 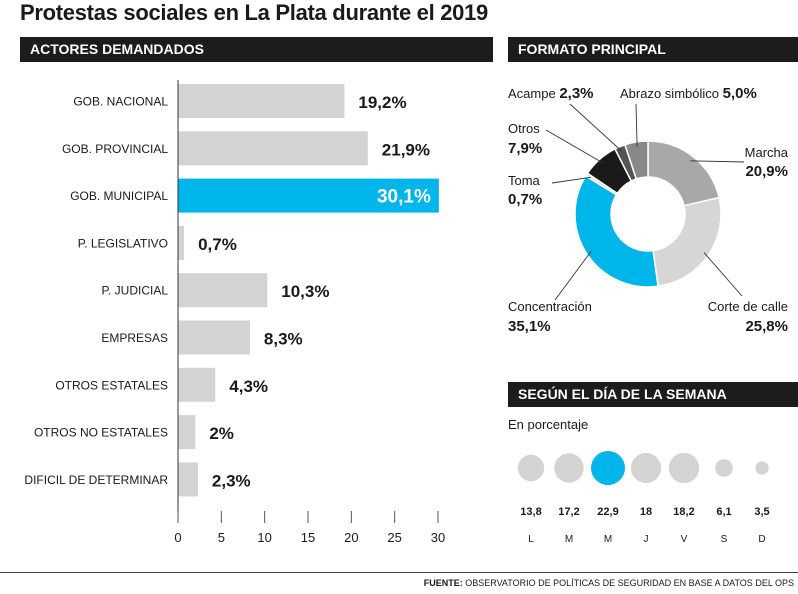 I want to click on donut-slice-value: 25,8%, so click(x=766, y=326).